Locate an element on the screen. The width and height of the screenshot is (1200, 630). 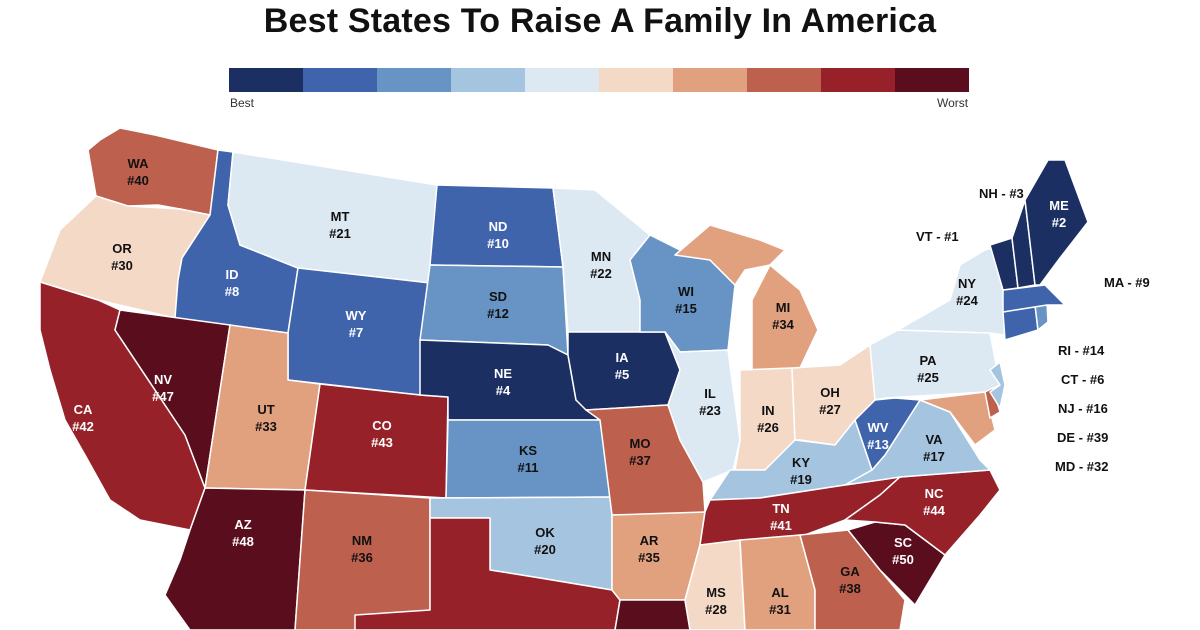
label-ct: CT - #6 is located at coordinates (1083, 379).